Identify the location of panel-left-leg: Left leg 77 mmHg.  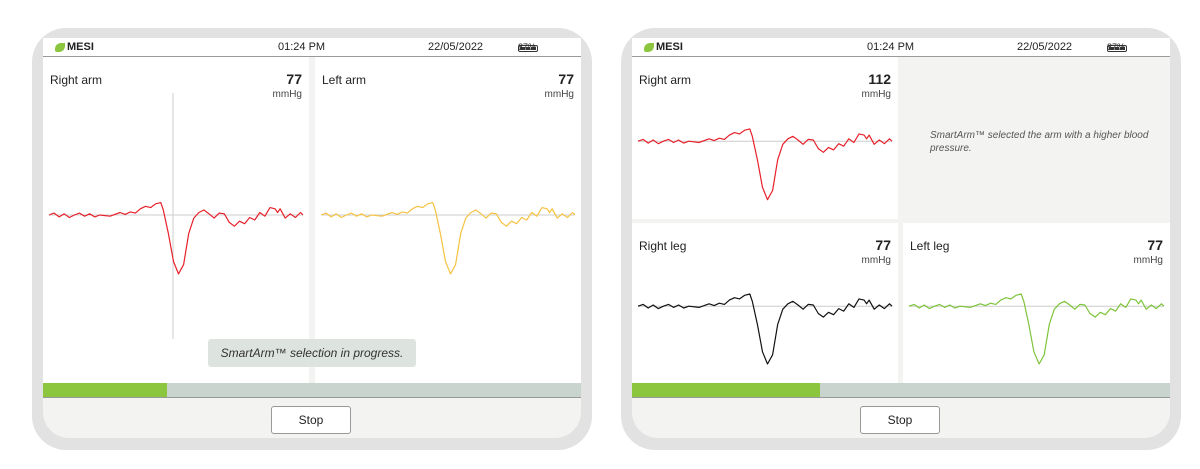
(1036, 303).